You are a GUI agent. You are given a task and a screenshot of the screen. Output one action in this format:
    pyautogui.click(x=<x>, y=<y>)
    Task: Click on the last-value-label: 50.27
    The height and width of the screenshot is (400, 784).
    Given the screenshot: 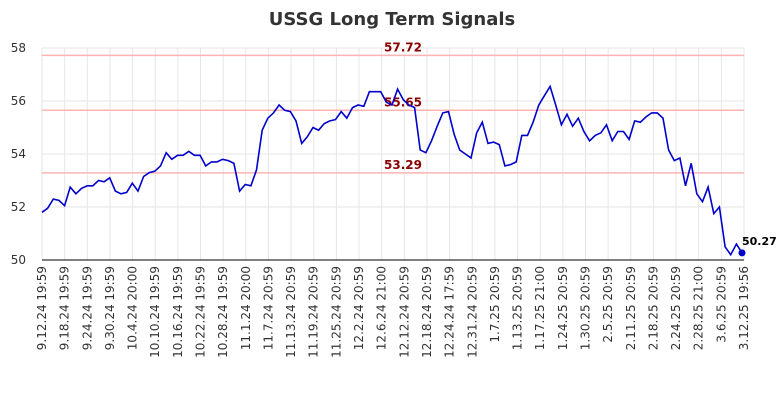 What is the action you would take?
    pyautogui.click(x=759, y=241)
    